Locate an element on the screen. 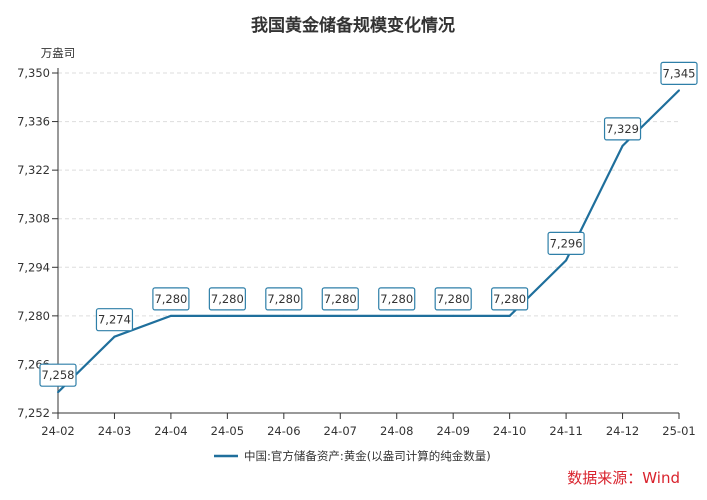 The height and width of the screenshot is (500, 707). x-tick-label: 24-03 is located at coordinates (114, 431).